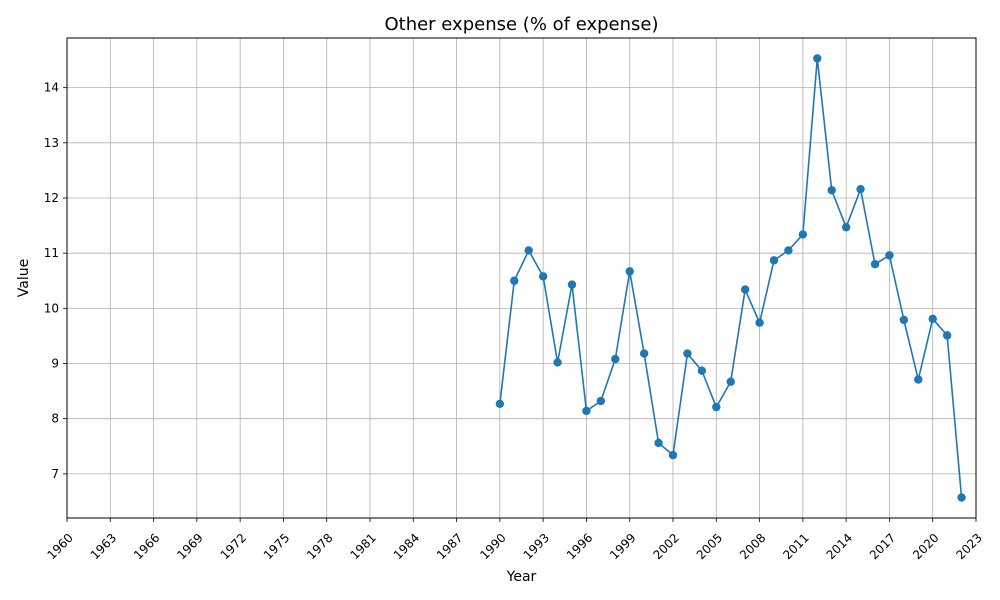  I want to click on y-tick-label: 9, so click(55, 364).